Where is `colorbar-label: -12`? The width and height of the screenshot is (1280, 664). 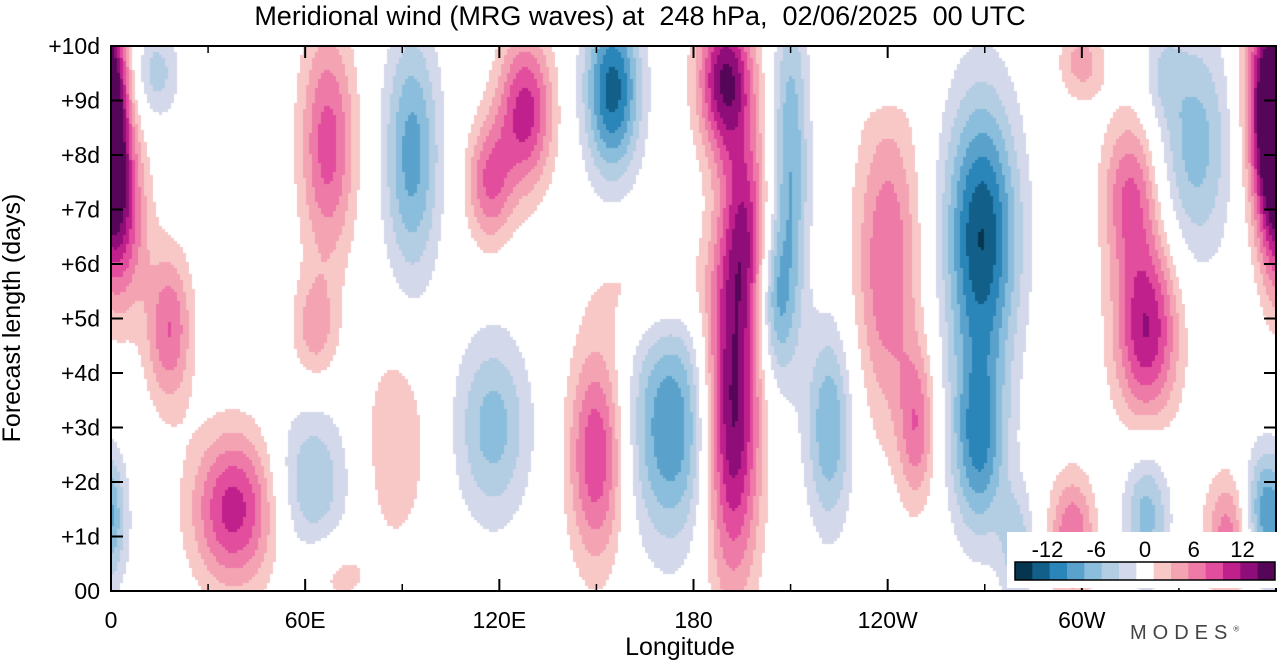
colorbar-label: -12 is located at coordinates (1048, 549).